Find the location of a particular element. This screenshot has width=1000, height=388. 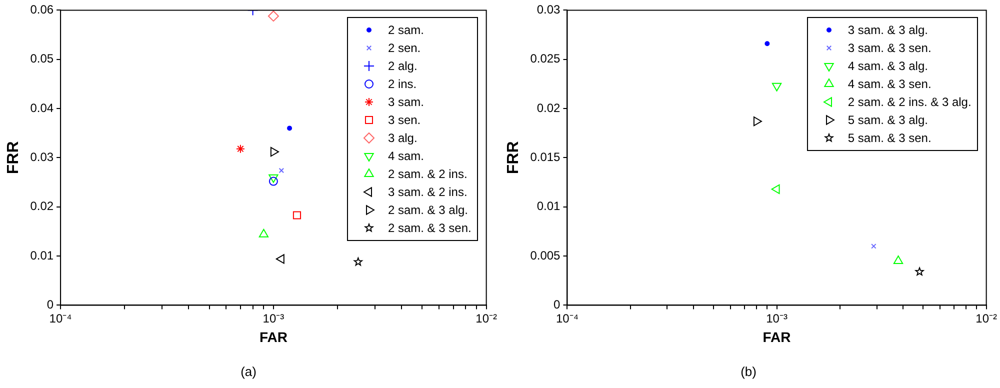

y-tick-label: 0.06 is located at coordinates (42, 9).